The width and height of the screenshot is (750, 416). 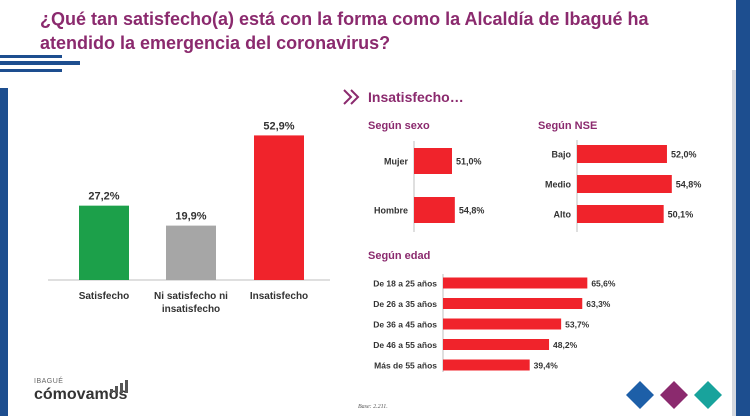 What do you see at coordinates (81, 394) in the screenshot?
I see `logo-brand-text: cómovamos` at bounding box center [81, 394].